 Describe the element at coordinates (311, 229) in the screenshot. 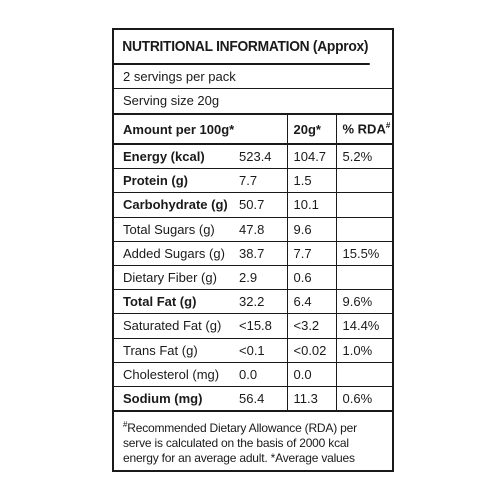

I see `per-serving-value: 9.6` at that location.